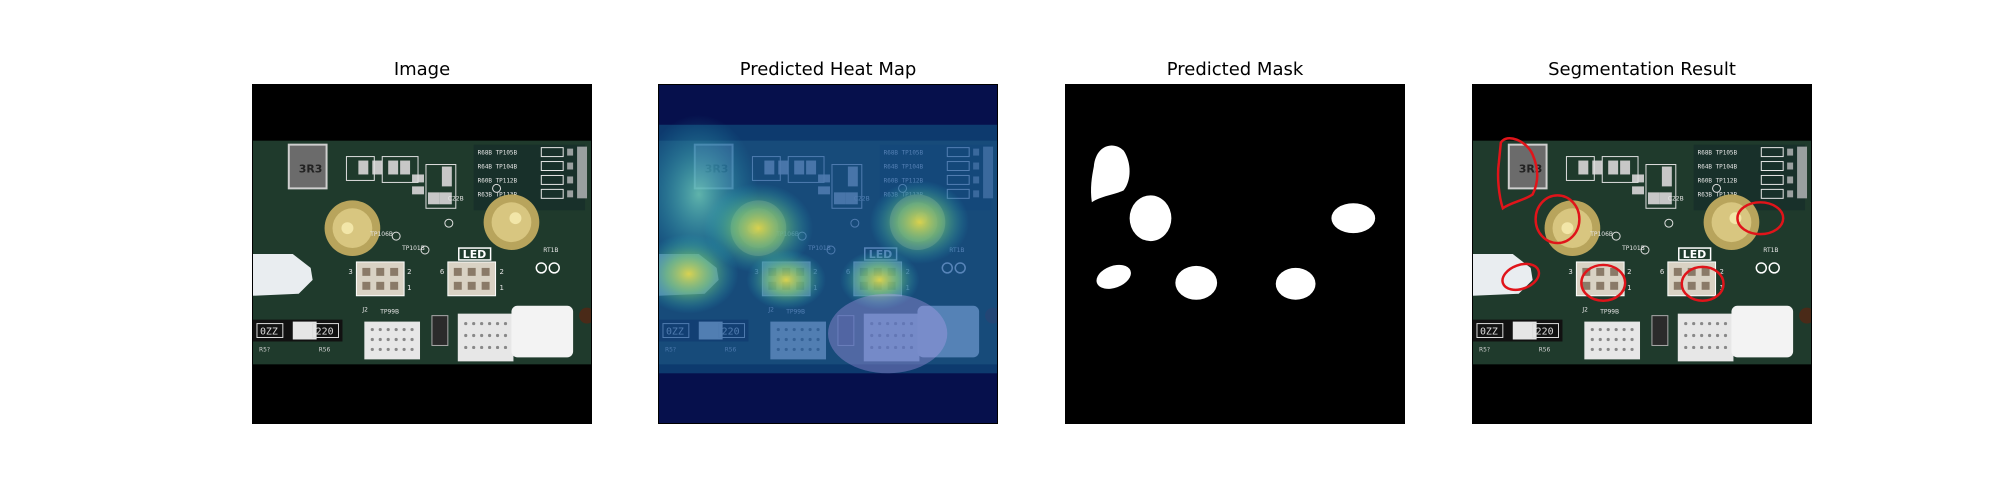 This screenshot has width=2000, height=500. I want to click on binary-mask, so click(1235, 254).